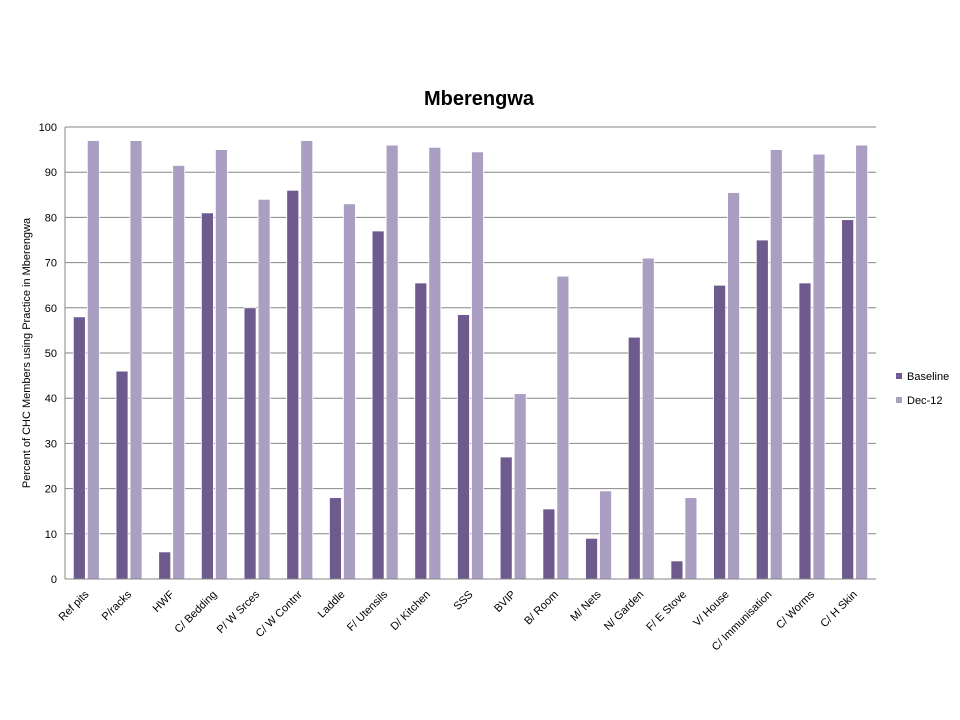 The image size is (960, 720). I want to click on x-tick-label: Ref pits, so click(74, 605).